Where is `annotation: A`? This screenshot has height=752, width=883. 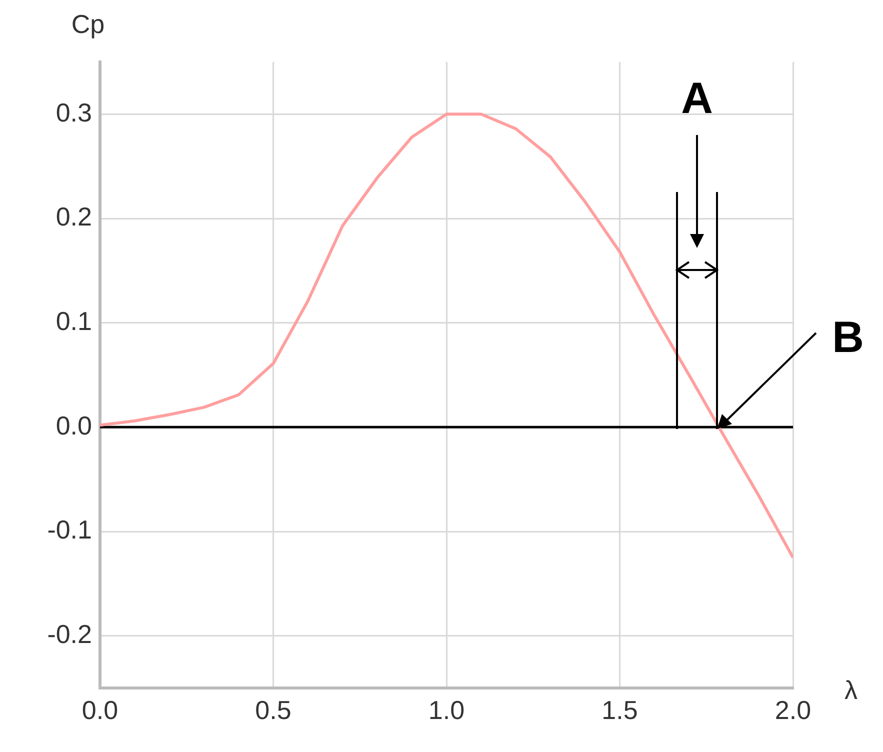 annotation: A is located at coordinates (697, 99).